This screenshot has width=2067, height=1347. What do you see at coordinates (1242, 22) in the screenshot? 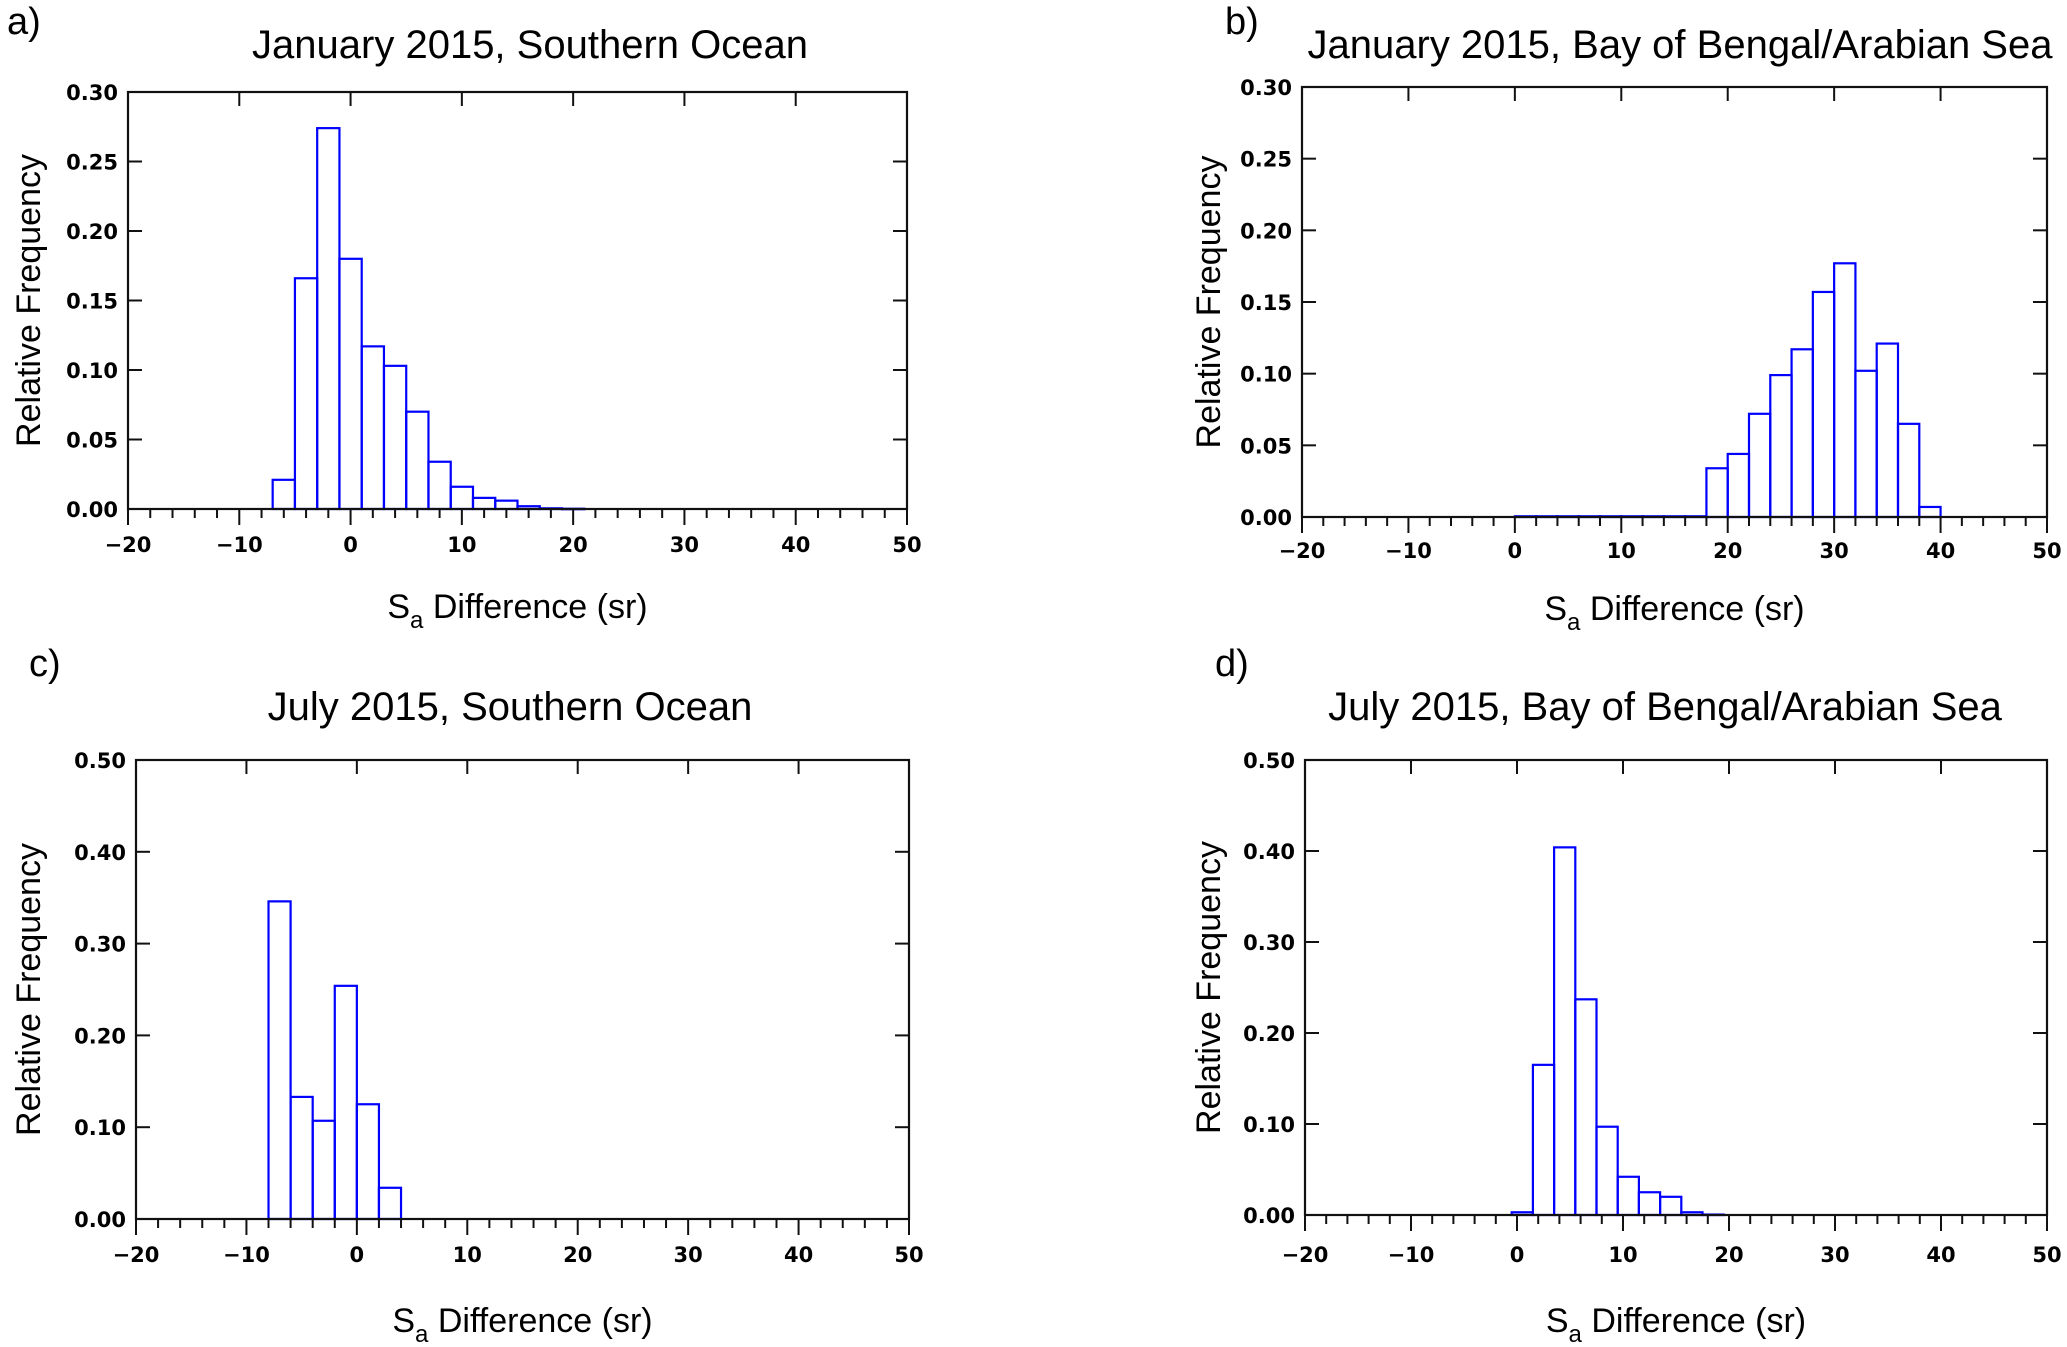
I see `panel-label: b)` at bounding box center [1242, 22].